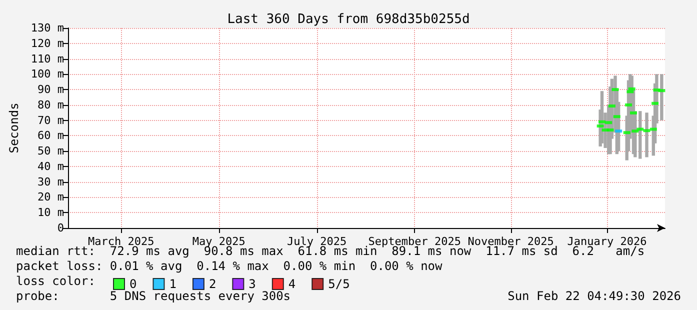 The height and width of the screenshot is (310, 697). Describe the element at coordinates (51, 181) in the screenshot. I see `y-tick-label: 30 m` at that location.